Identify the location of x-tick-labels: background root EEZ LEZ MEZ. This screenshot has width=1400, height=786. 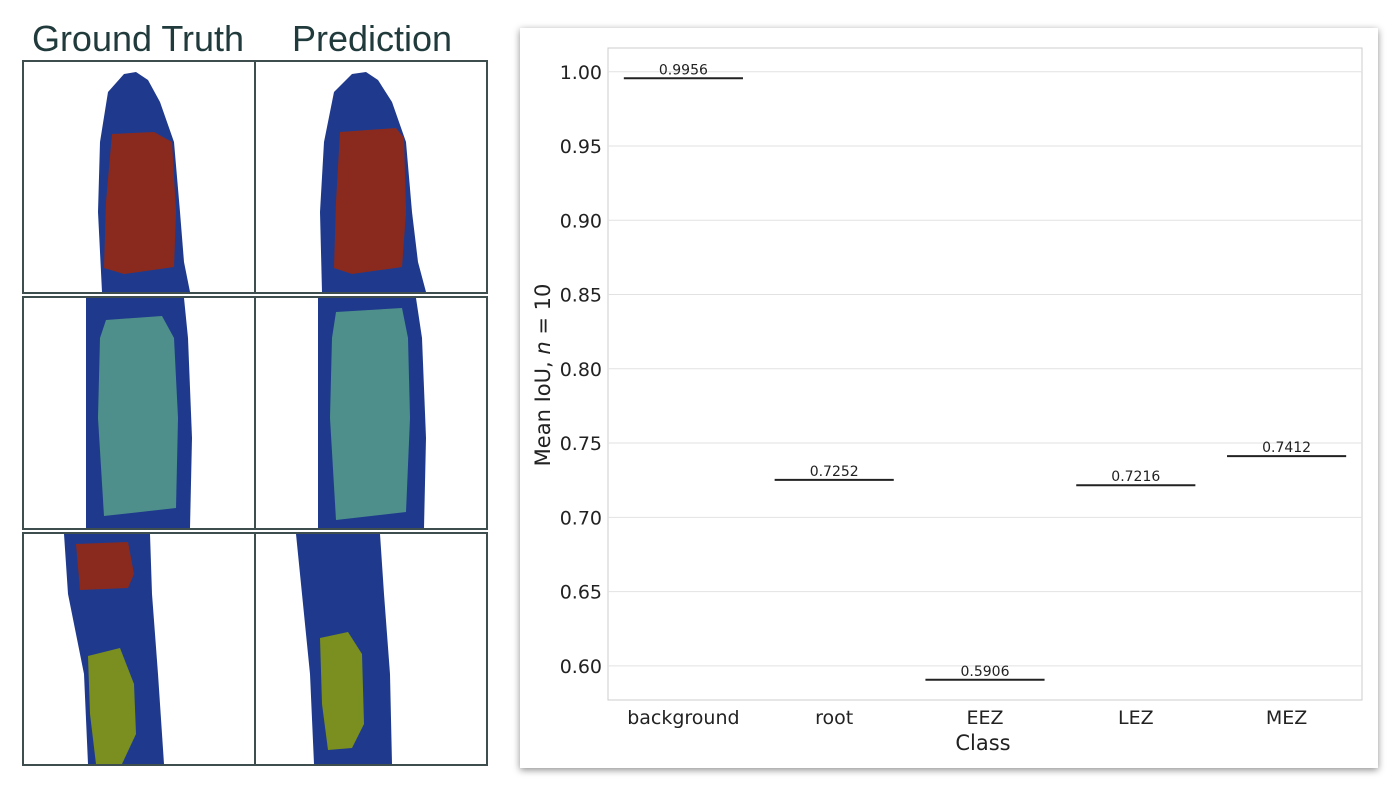
(967, 718).